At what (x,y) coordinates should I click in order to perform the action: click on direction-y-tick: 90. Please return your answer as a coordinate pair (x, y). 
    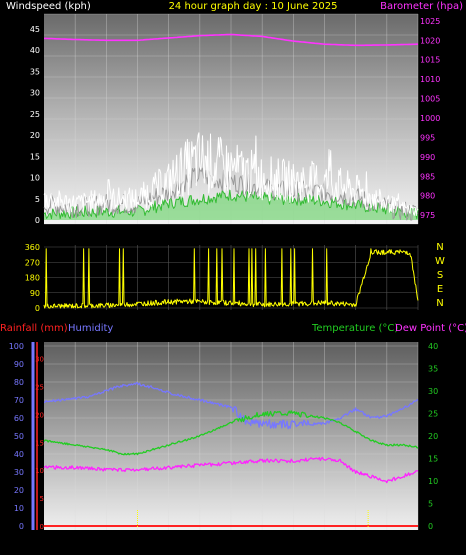
    Looking at the image, I should click on (35, 293).